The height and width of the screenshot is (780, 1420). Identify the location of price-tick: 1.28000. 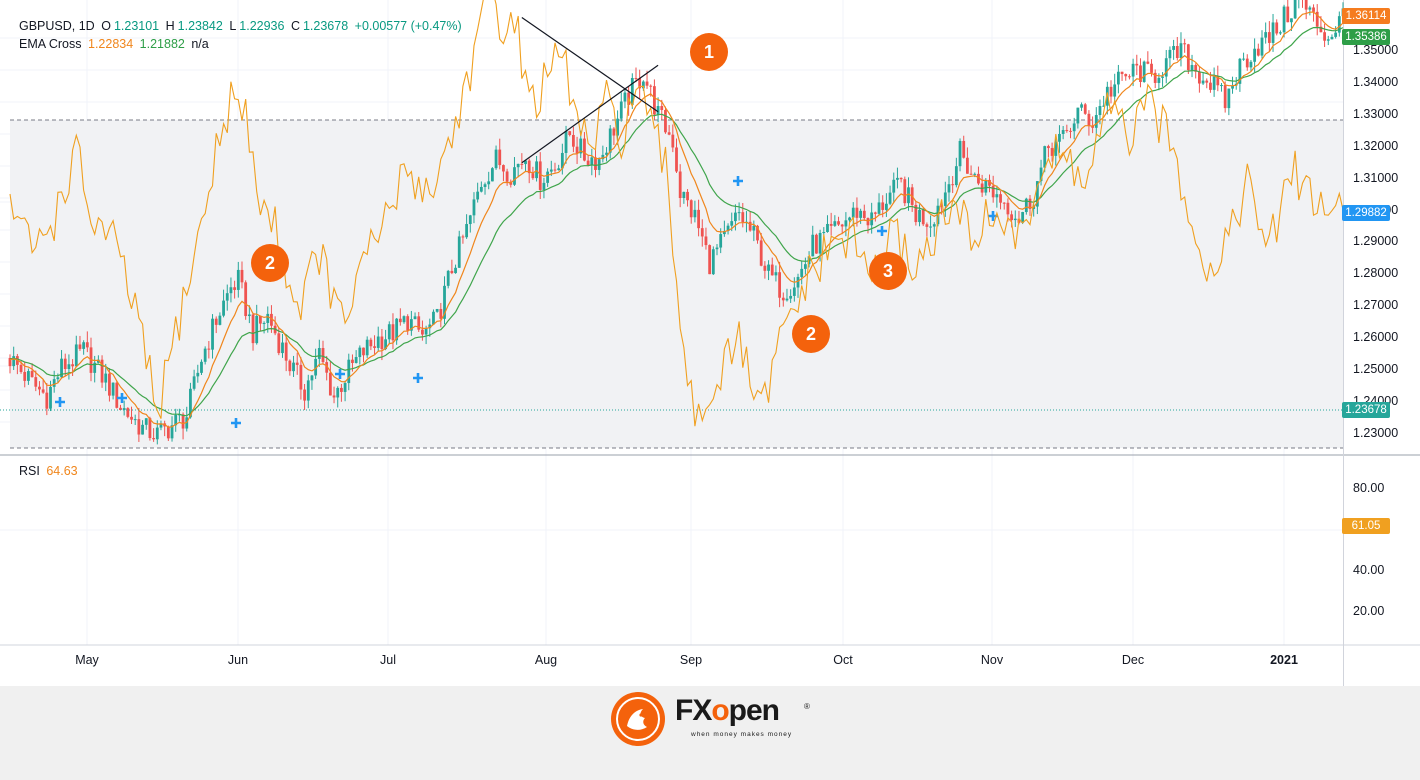
(1376, 273).